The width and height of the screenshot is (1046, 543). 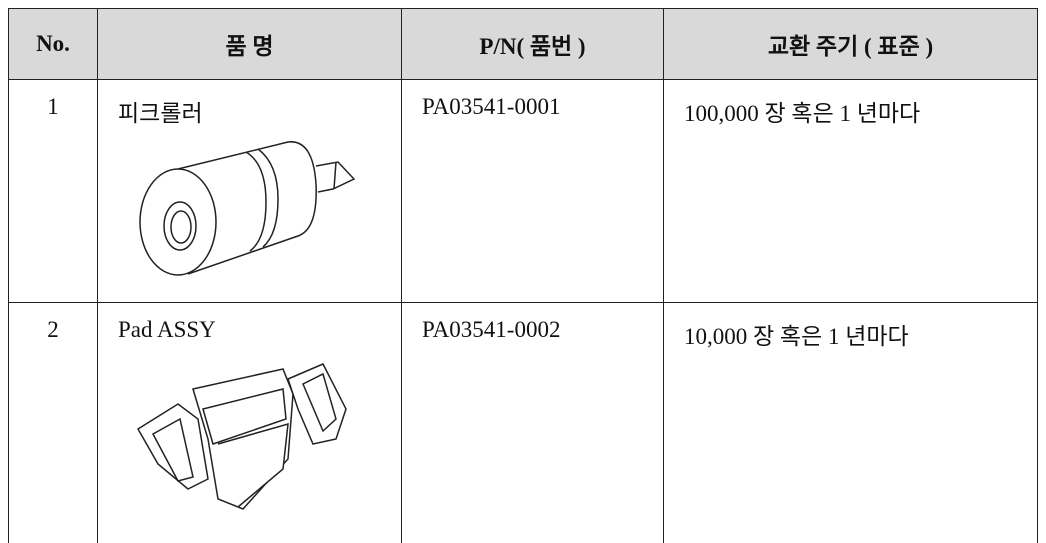 What do you see at coordinates (53, 191) in the screenshot?
I see `cell: 1` at bounding box center [53, 191].